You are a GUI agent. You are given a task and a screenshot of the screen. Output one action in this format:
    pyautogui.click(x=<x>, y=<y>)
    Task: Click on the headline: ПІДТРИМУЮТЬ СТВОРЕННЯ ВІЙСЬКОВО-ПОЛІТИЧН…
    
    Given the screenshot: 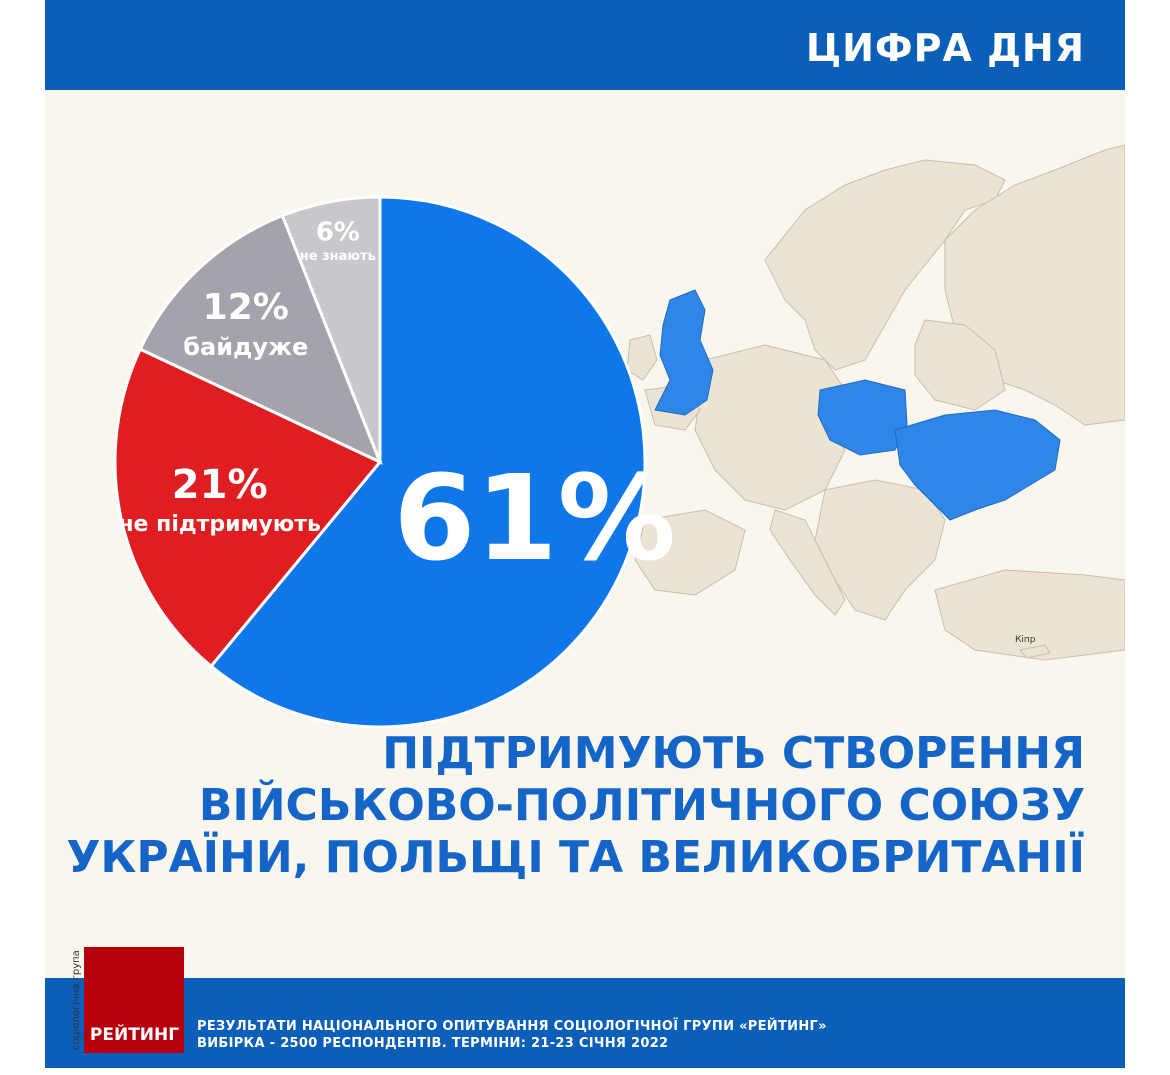 What is the action you would take?
    pyautogui.click(x=575, y=806)
    